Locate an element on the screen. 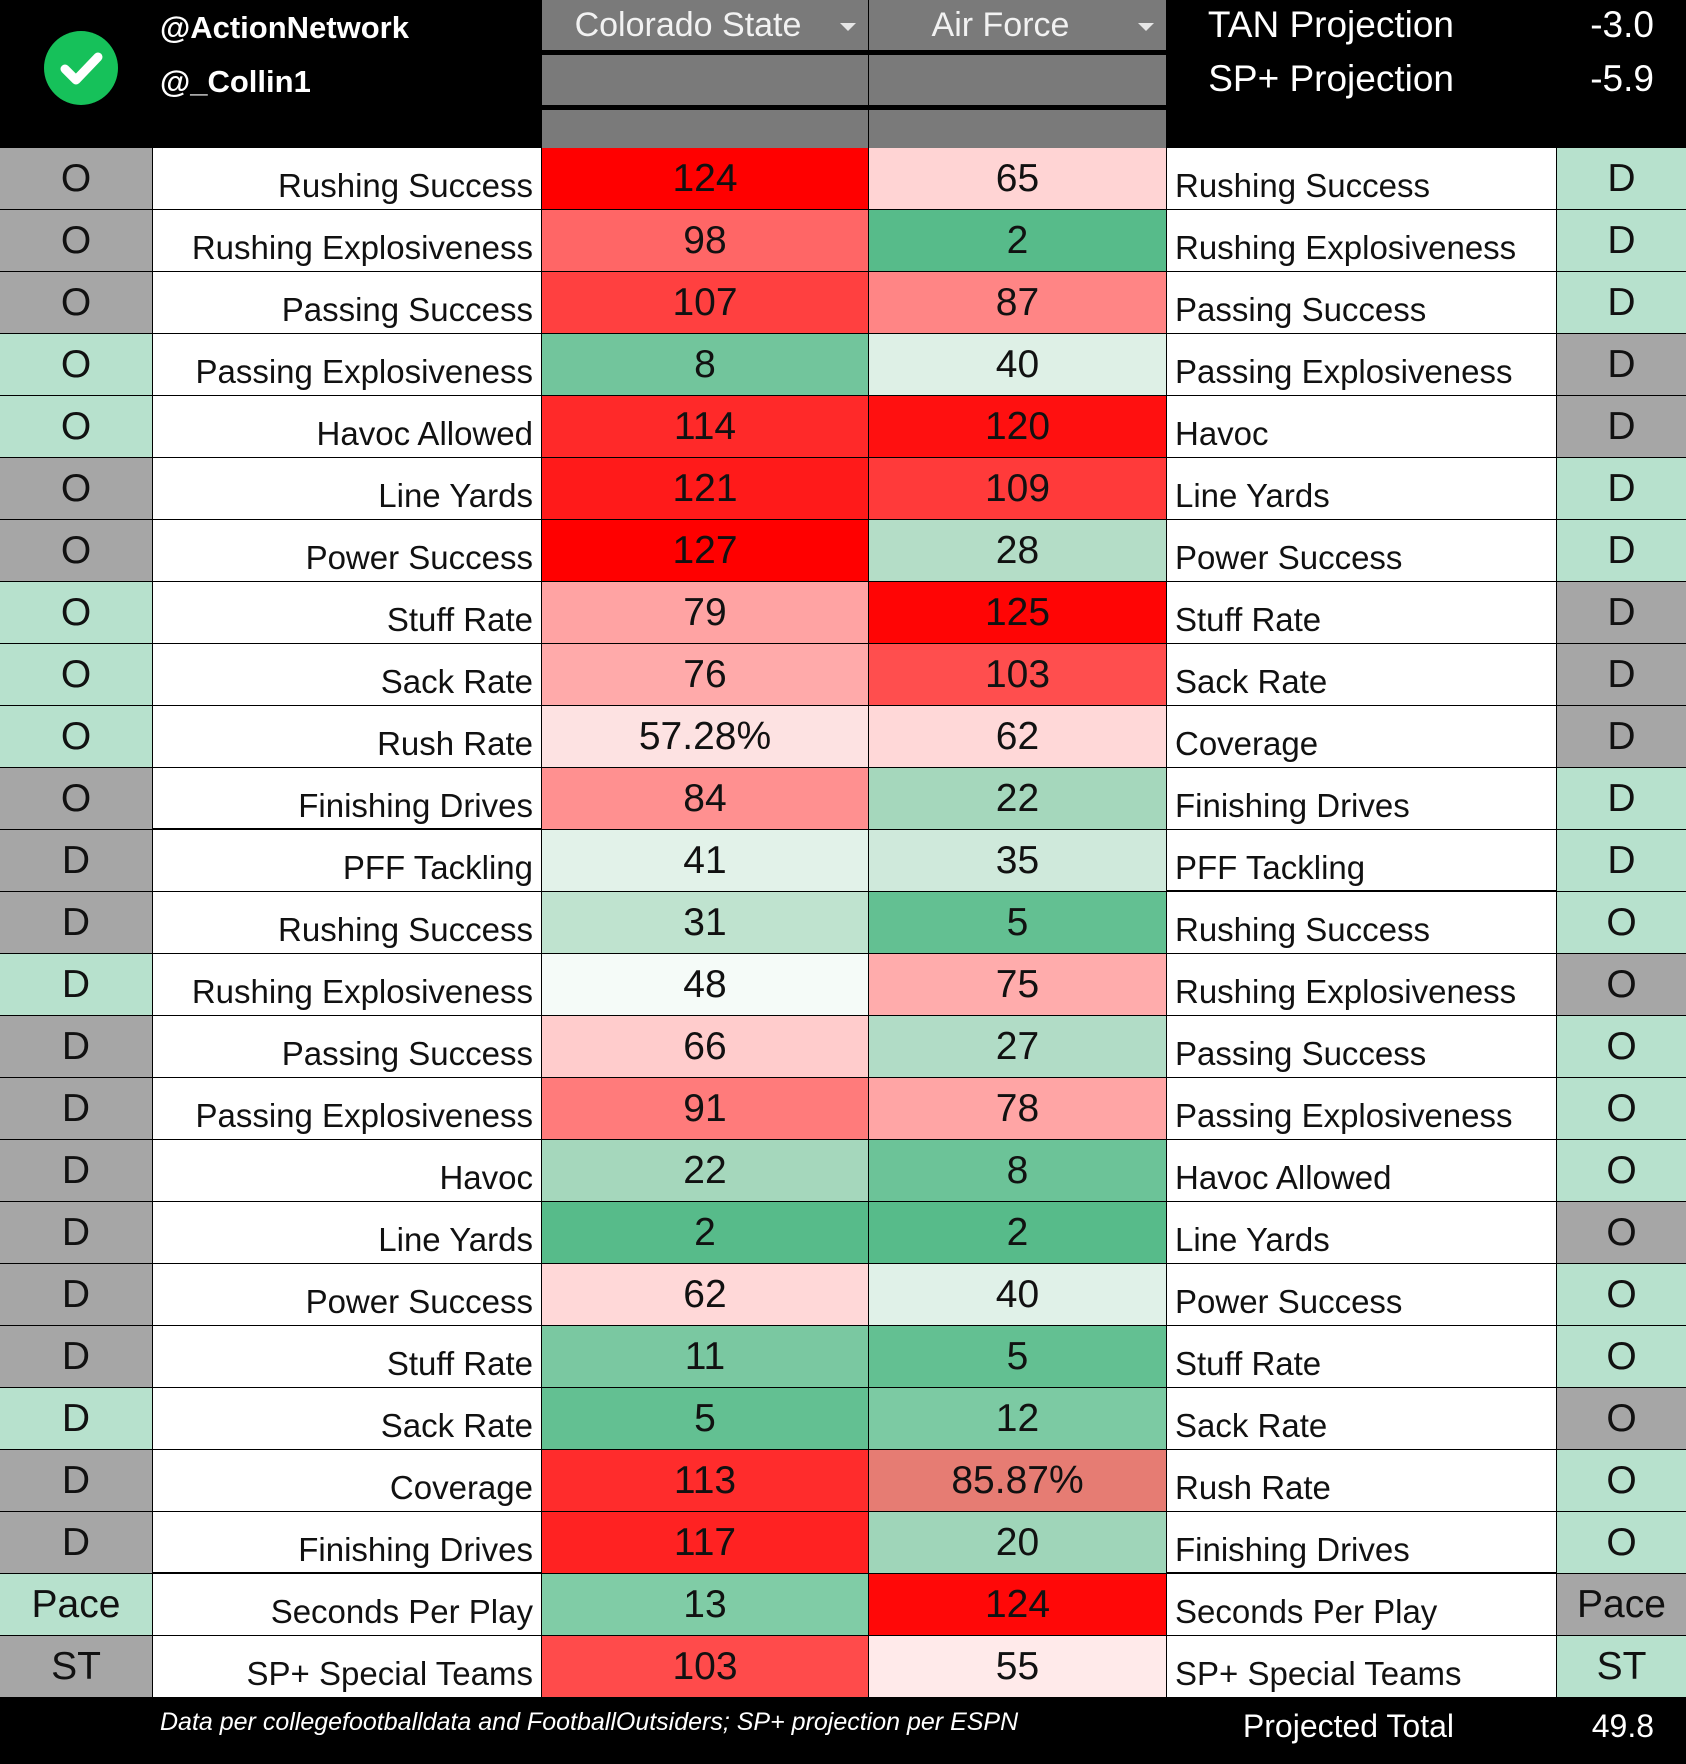 The width and height of the screenshot is (1686, 1764). team-2-rank-cell: 75 is located at coordinates (1017, 984).